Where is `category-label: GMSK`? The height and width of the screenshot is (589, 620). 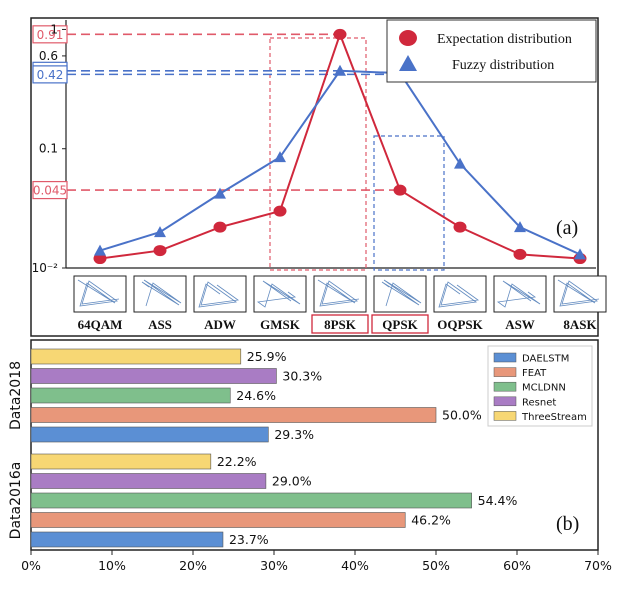
category-label: GMSK is located at coordinates (280, 324).